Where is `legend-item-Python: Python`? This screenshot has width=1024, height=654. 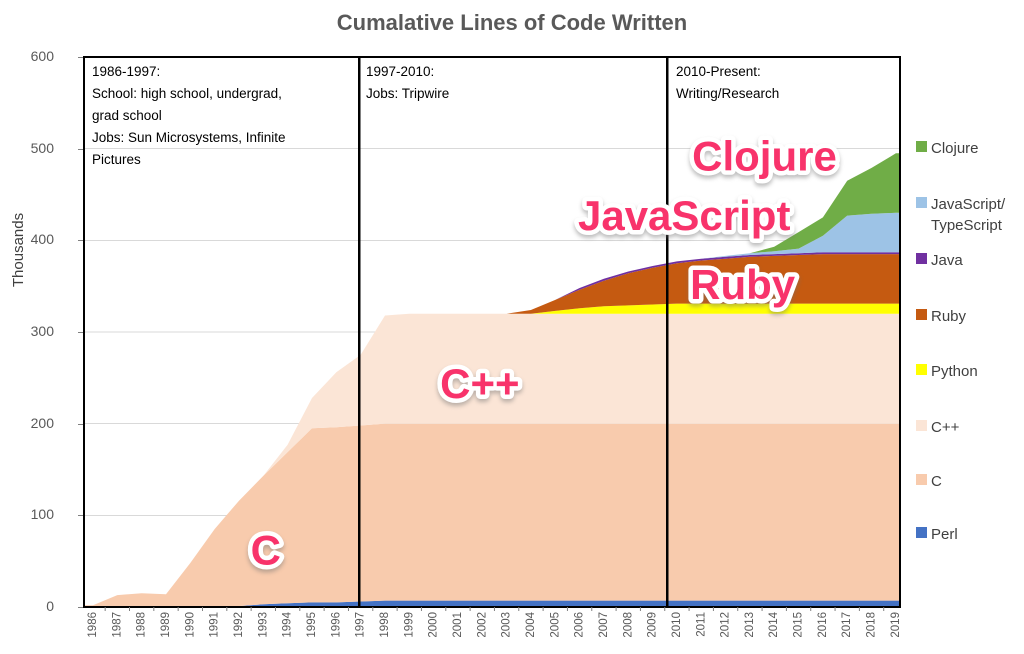
legend-item-Python: Python is located at coordinates (947, 371).